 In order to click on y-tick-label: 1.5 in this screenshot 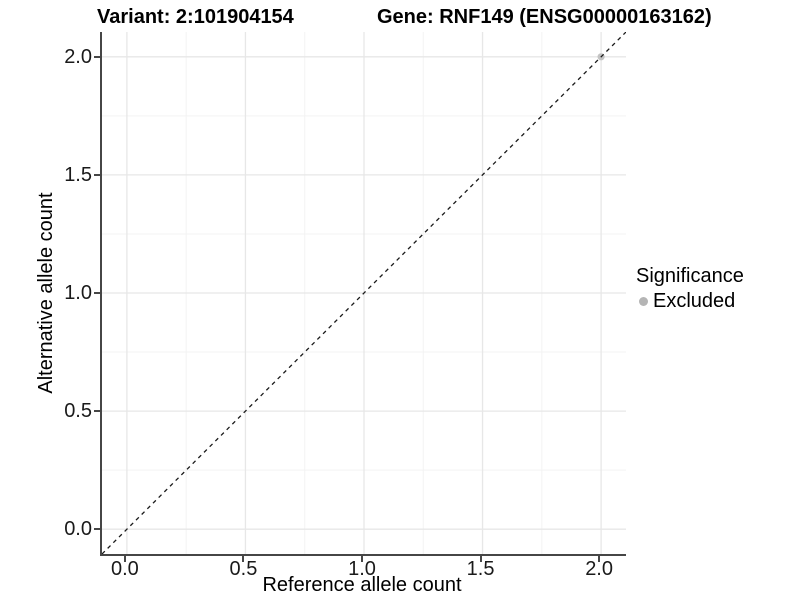, I will do `click(78, 174)`.